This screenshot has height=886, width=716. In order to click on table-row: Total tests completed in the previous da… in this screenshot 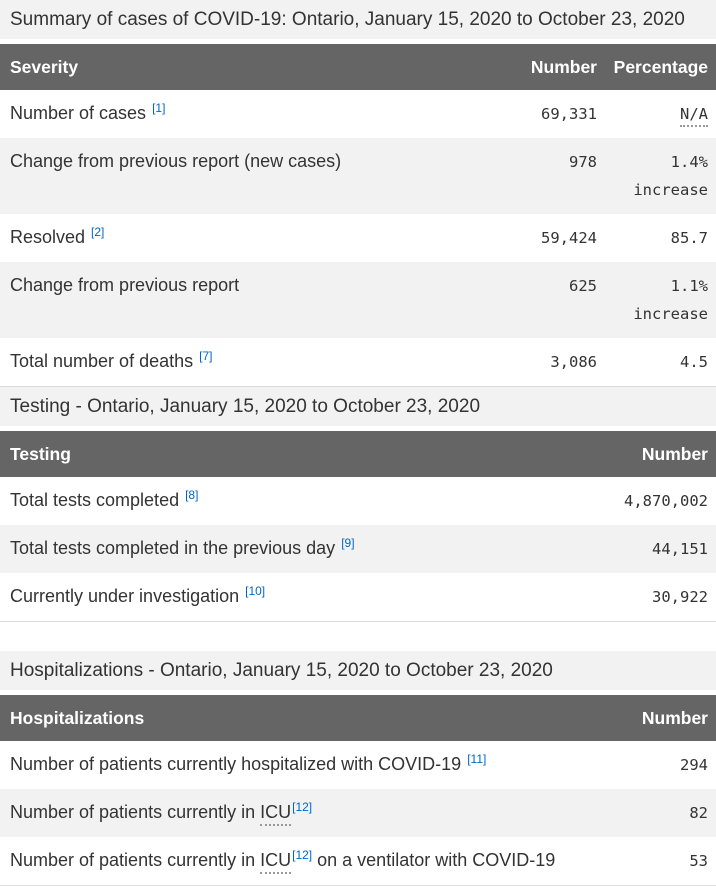, I will do `click(358, 549)`.